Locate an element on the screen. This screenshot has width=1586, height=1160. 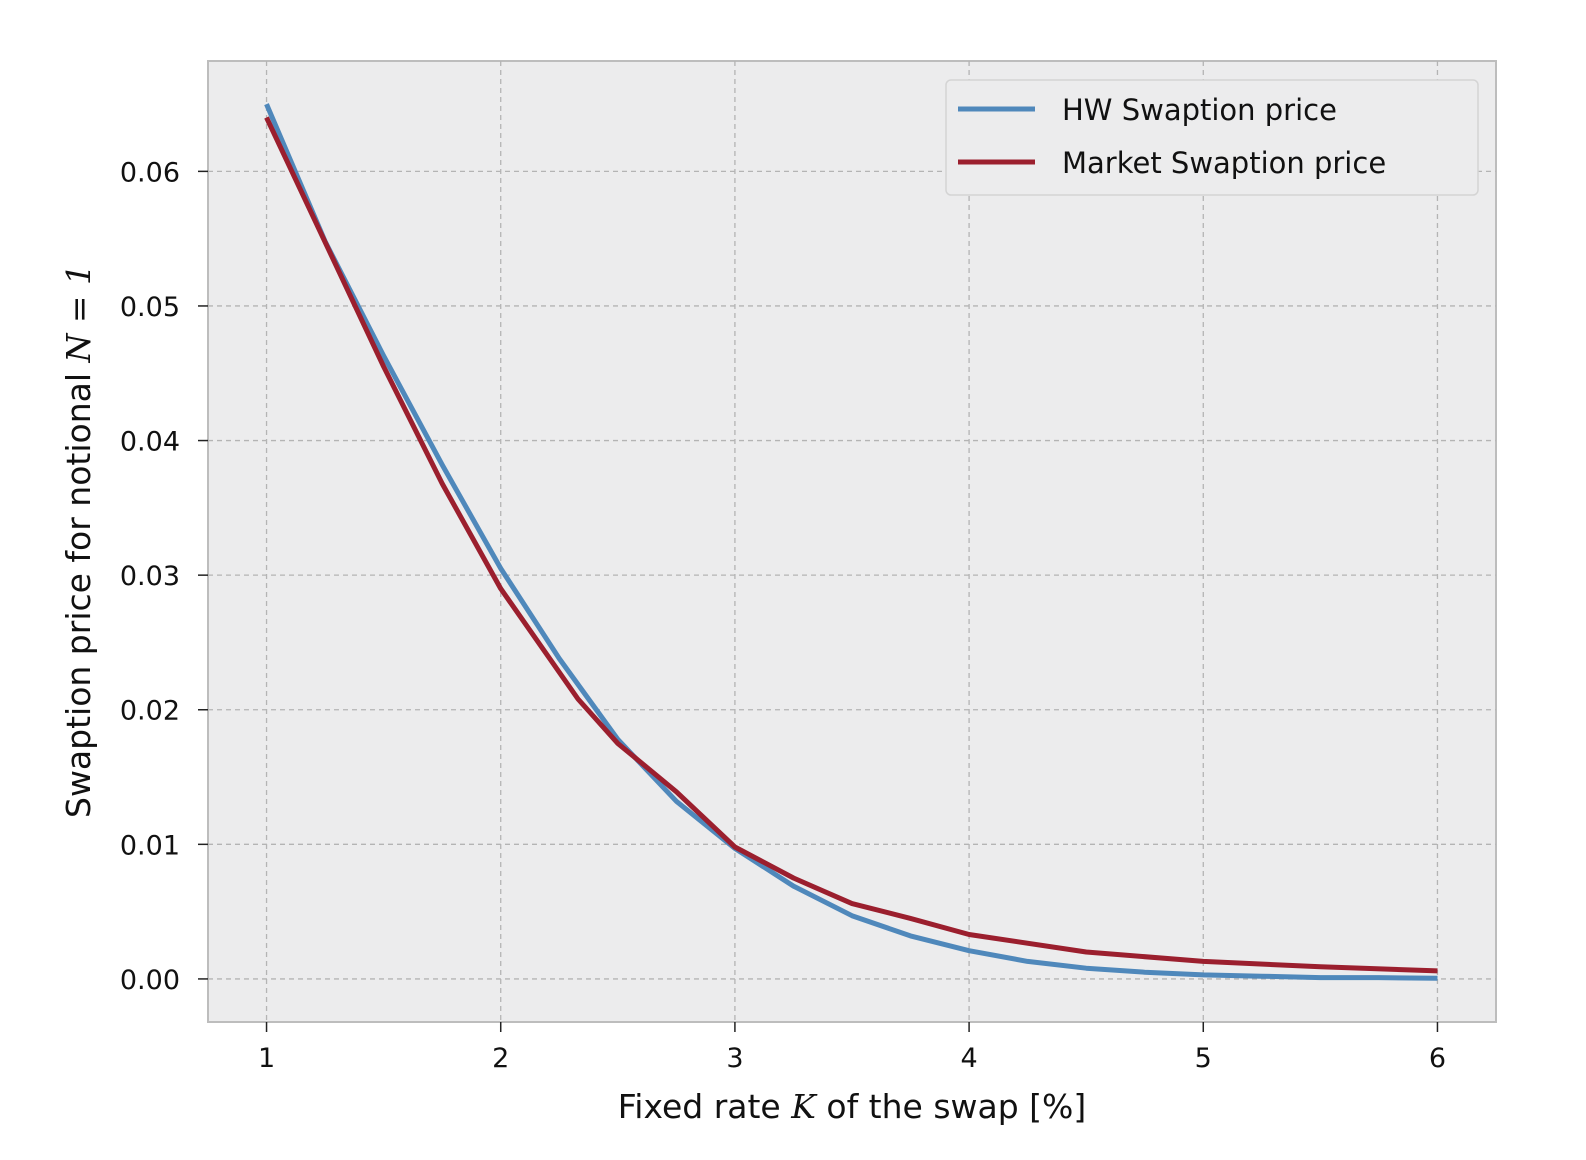
x-tick-label: 5 is located at coordinates (1203, 1058).